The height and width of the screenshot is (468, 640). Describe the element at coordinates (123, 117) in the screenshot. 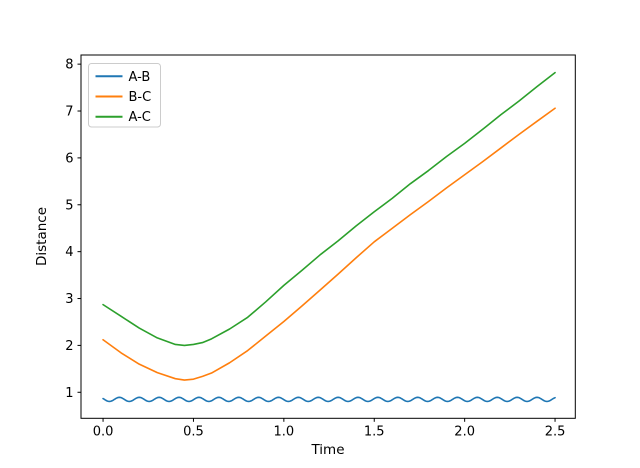

I see `legend-item-A-C: A-C` at that location.